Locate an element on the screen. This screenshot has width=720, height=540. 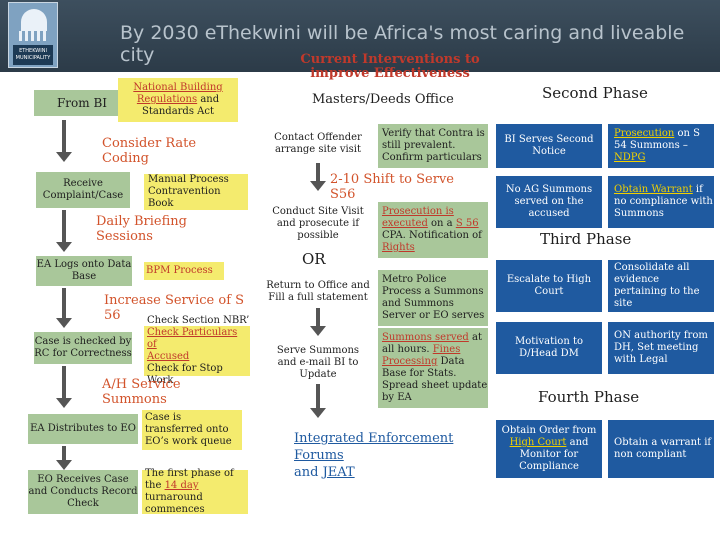
escalate-box: Escalate to High Court is located at coordinates (549, 286).